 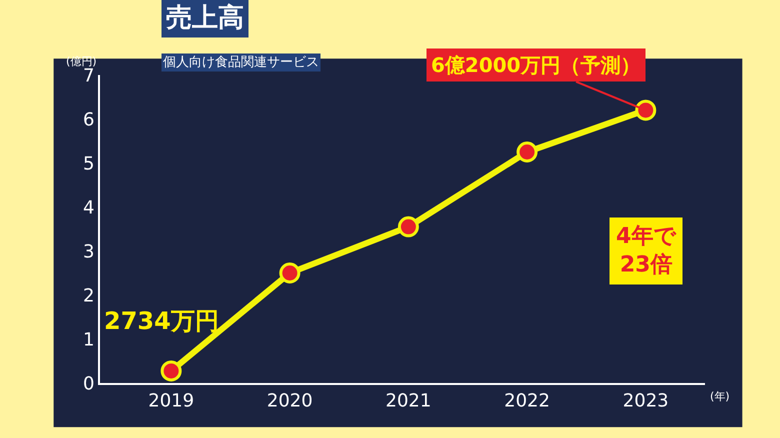 I want to click on y-tick-label: 3, so click(x=88, y=251).